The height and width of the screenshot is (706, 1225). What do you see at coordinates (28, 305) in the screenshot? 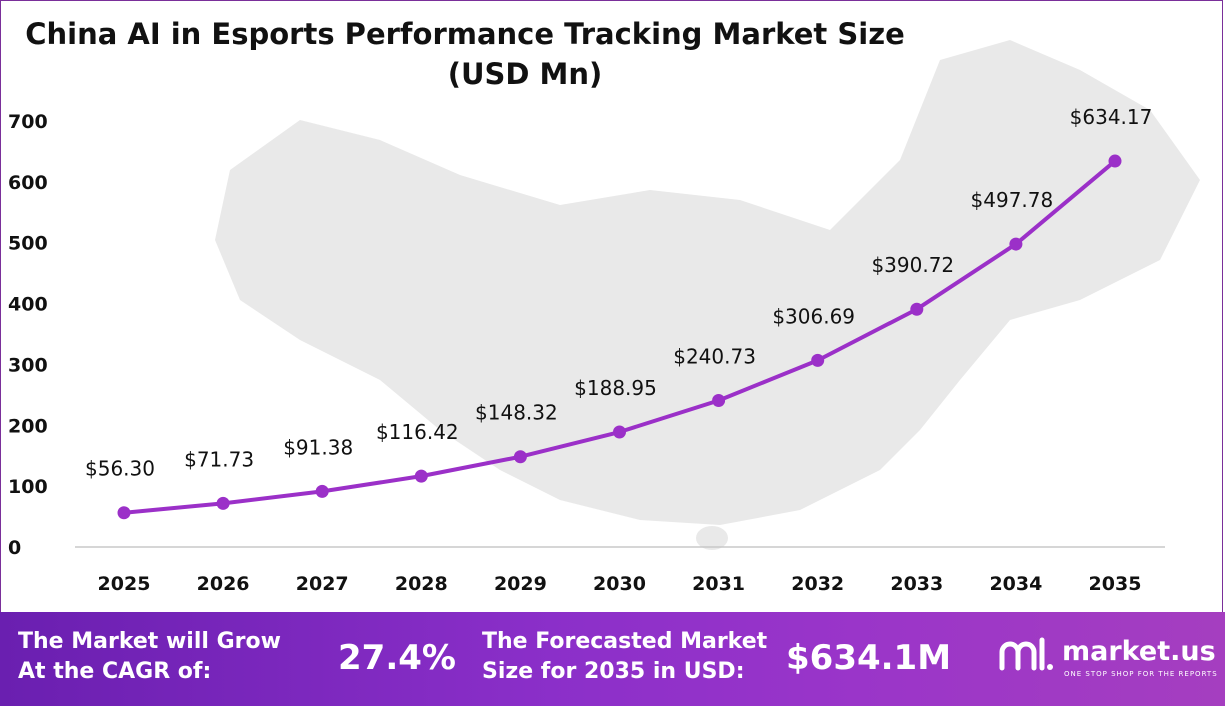
I see `y-tick-label: 400` at bounding box center [28, 305].